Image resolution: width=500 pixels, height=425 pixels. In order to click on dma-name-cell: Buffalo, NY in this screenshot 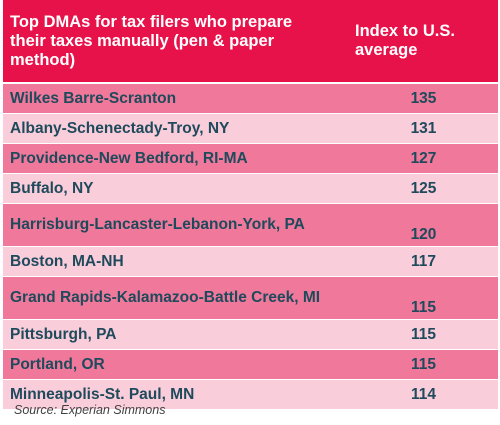, I will do `click(168, 187)`.